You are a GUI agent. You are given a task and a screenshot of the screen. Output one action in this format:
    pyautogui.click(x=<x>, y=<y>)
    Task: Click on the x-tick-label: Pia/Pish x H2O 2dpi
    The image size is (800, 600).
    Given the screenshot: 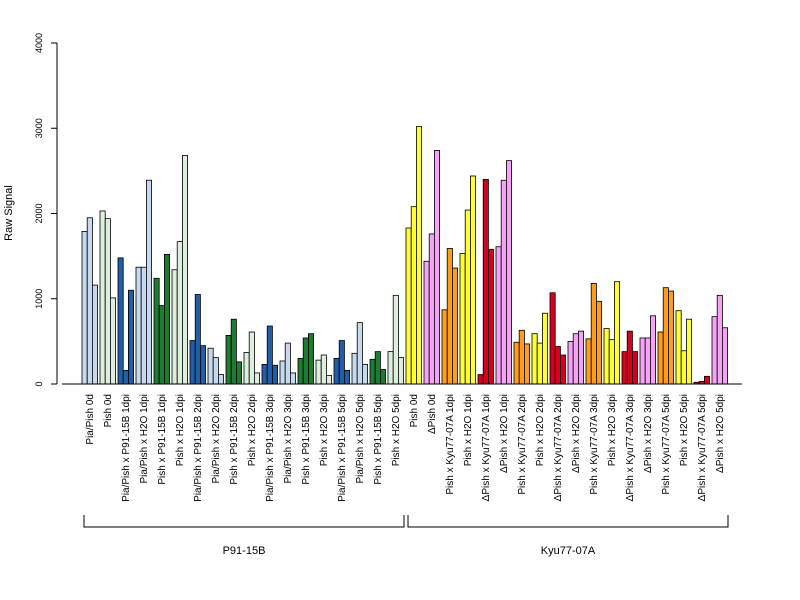 What is the action you would take?
    pyautogui.click(x=216, y=439)
    